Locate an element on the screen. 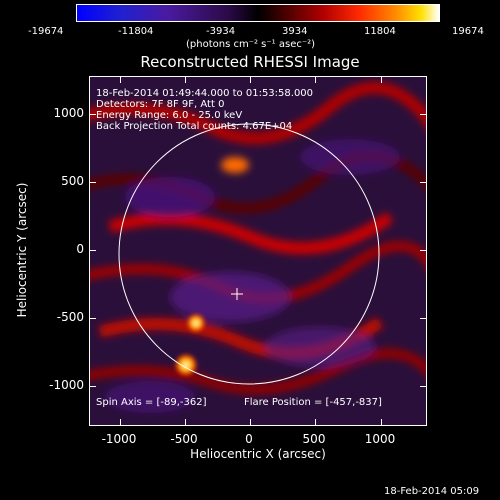 Image resolution: width=500 pixels, height=500 pixels. xtick-neg1000: -1000 is located at coordinates (119, 439).